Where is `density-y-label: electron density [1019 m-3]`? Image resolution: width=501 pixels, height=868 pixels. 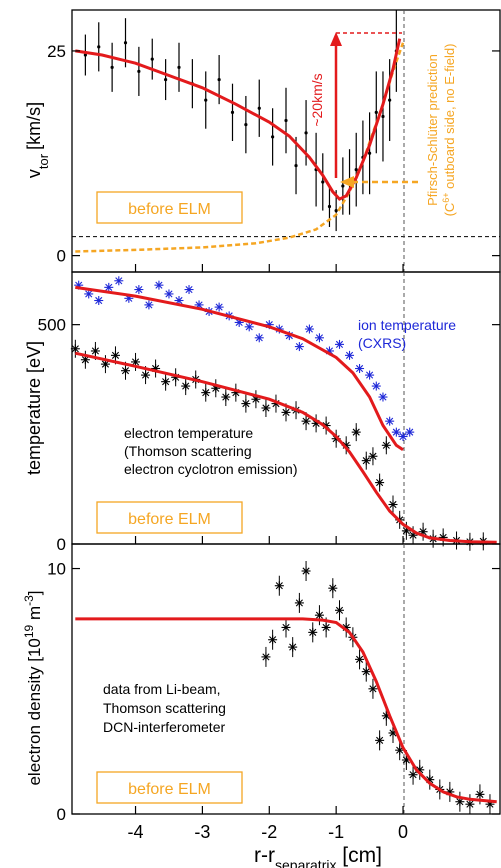
density-y-label: electron density [1019 m-3] is located at coordinates (33, 687).